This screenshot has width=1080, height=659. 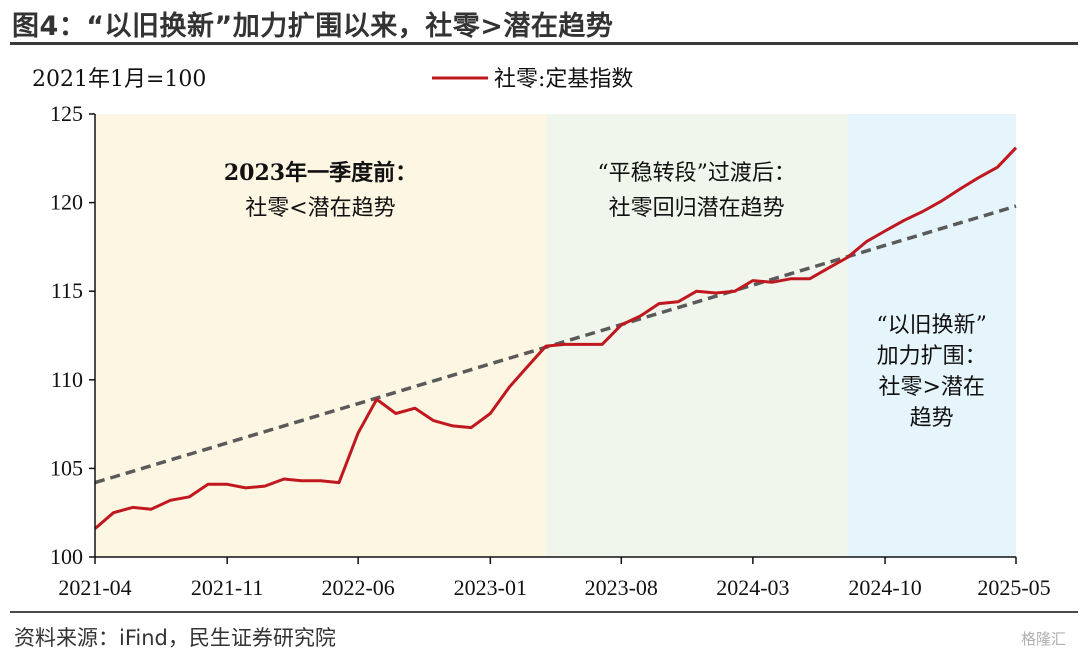 I want to click on x-tick-label: 2025-05, so click(x=1013, y=587).